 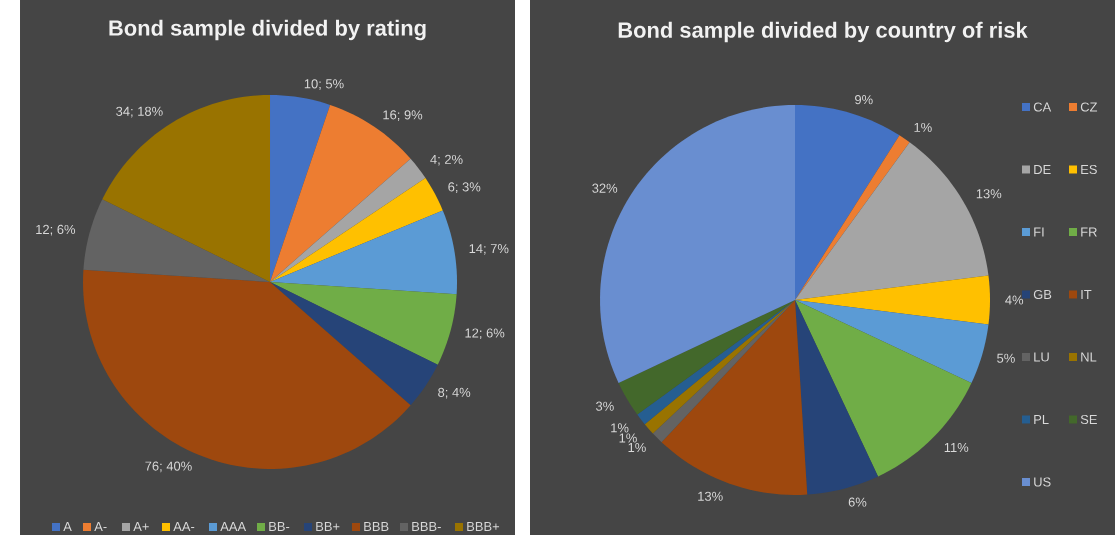 What do you see at coordinates (454, 393) in the screenshot?
I see `data-label: 8; 4%` at bounding box center [454, 393].